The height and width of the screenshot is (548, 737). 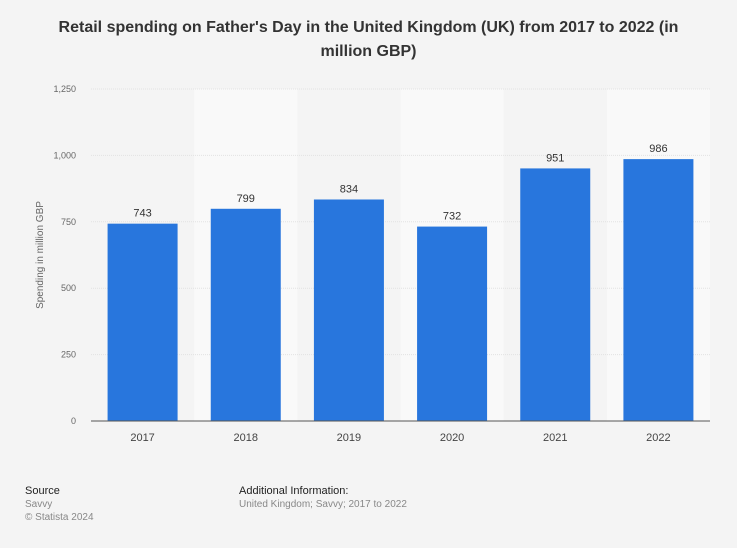 What do you see at coordinates (348, 310) in the screenshot?
I see `bar-2019` at bounding box center [348, 310].